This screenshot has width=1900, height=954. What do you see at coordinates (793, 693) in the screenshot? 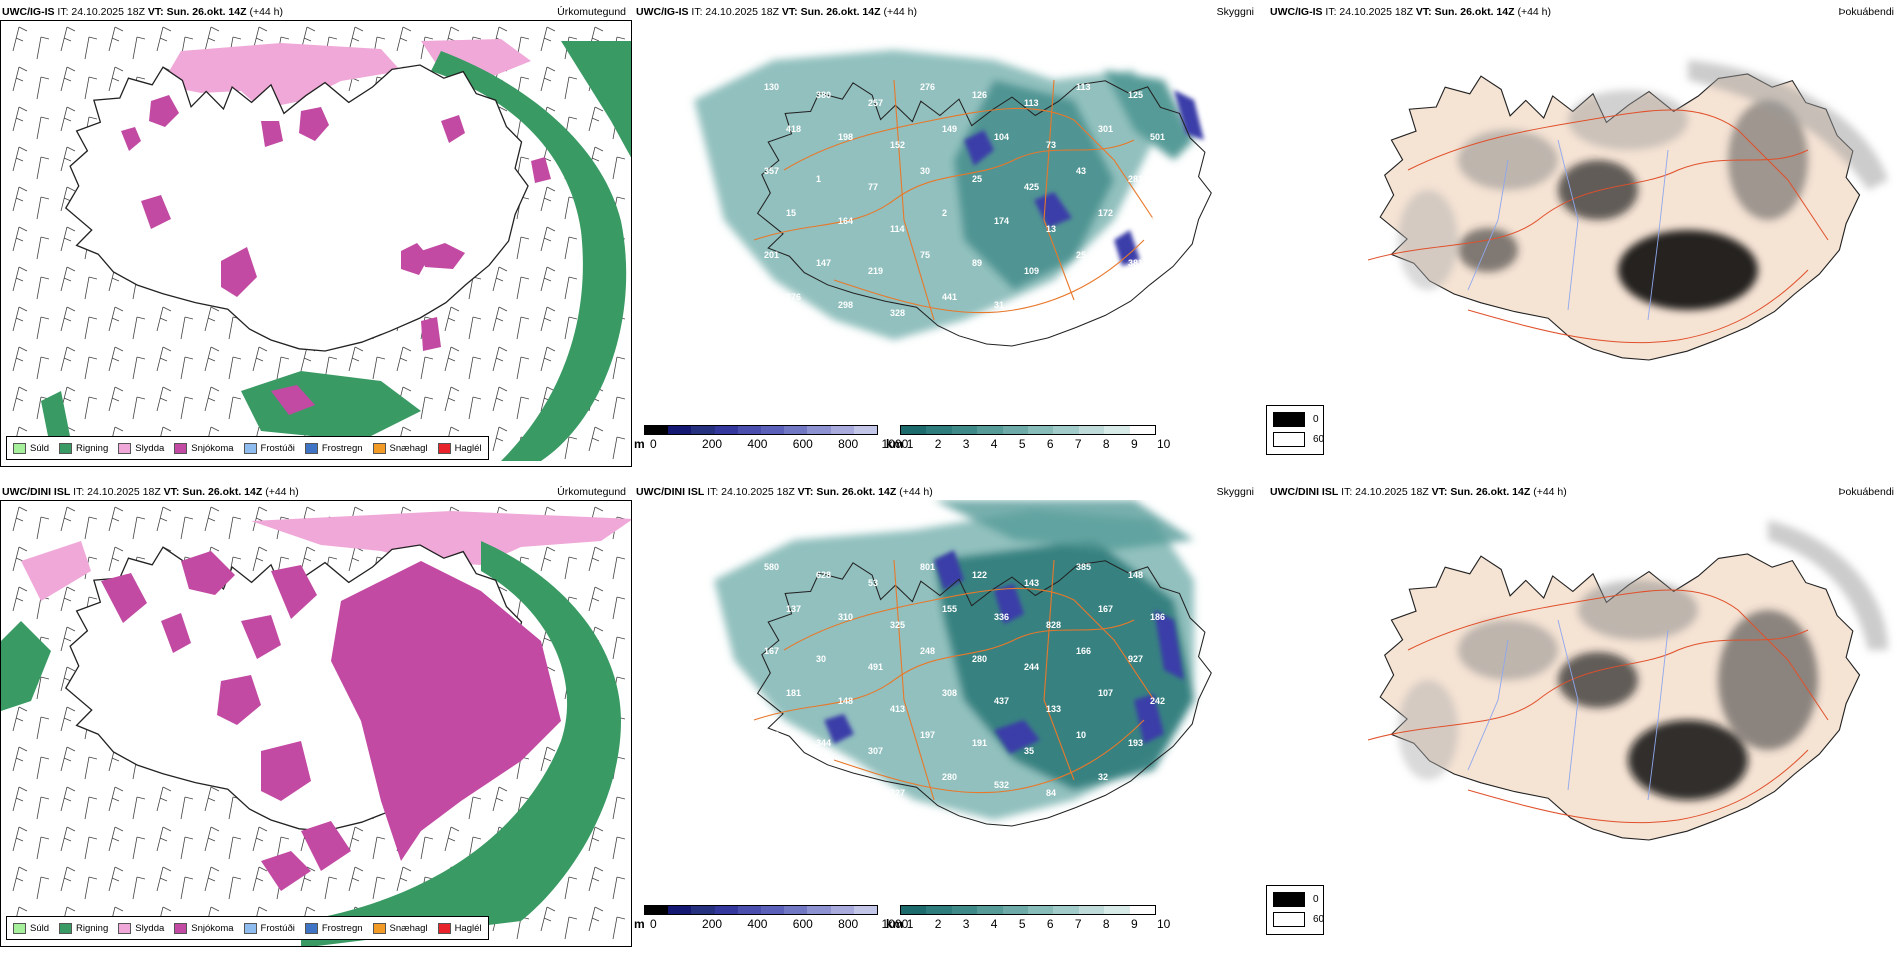
I see `vis-value-label: 181` at bounding box center [793, 693].